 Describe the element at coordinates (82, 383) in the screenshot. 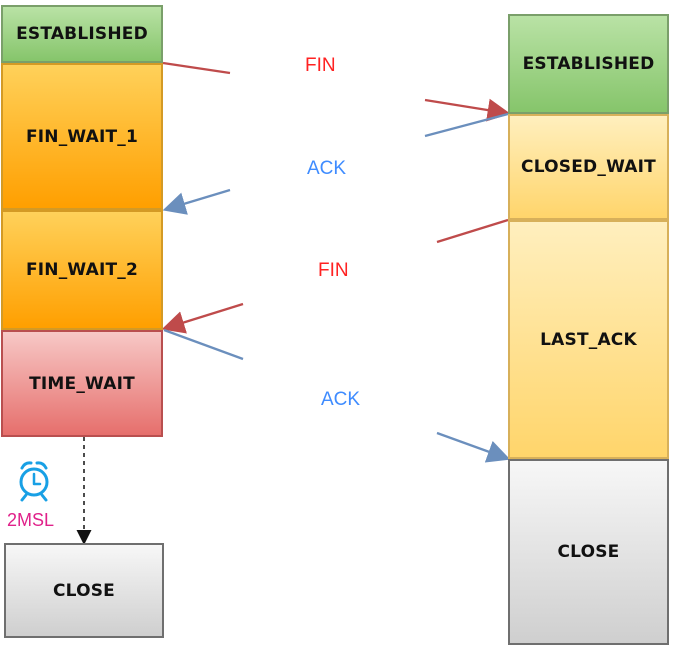

I see `left-state-time-wait: TIME_WAIT` at that location.